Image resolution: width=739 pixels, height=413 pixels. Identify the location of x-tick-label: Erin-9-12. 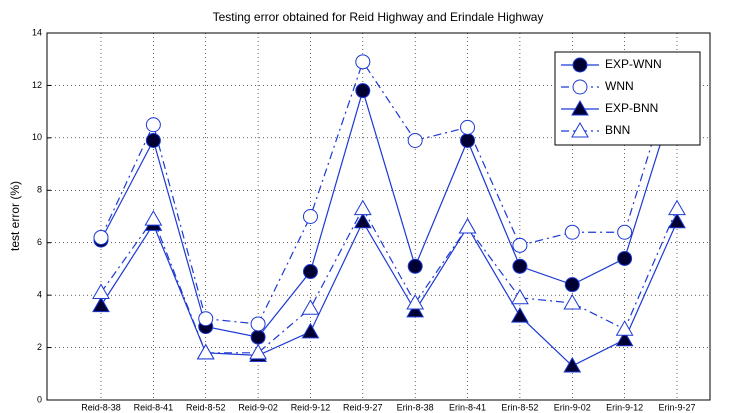
(624, 407).